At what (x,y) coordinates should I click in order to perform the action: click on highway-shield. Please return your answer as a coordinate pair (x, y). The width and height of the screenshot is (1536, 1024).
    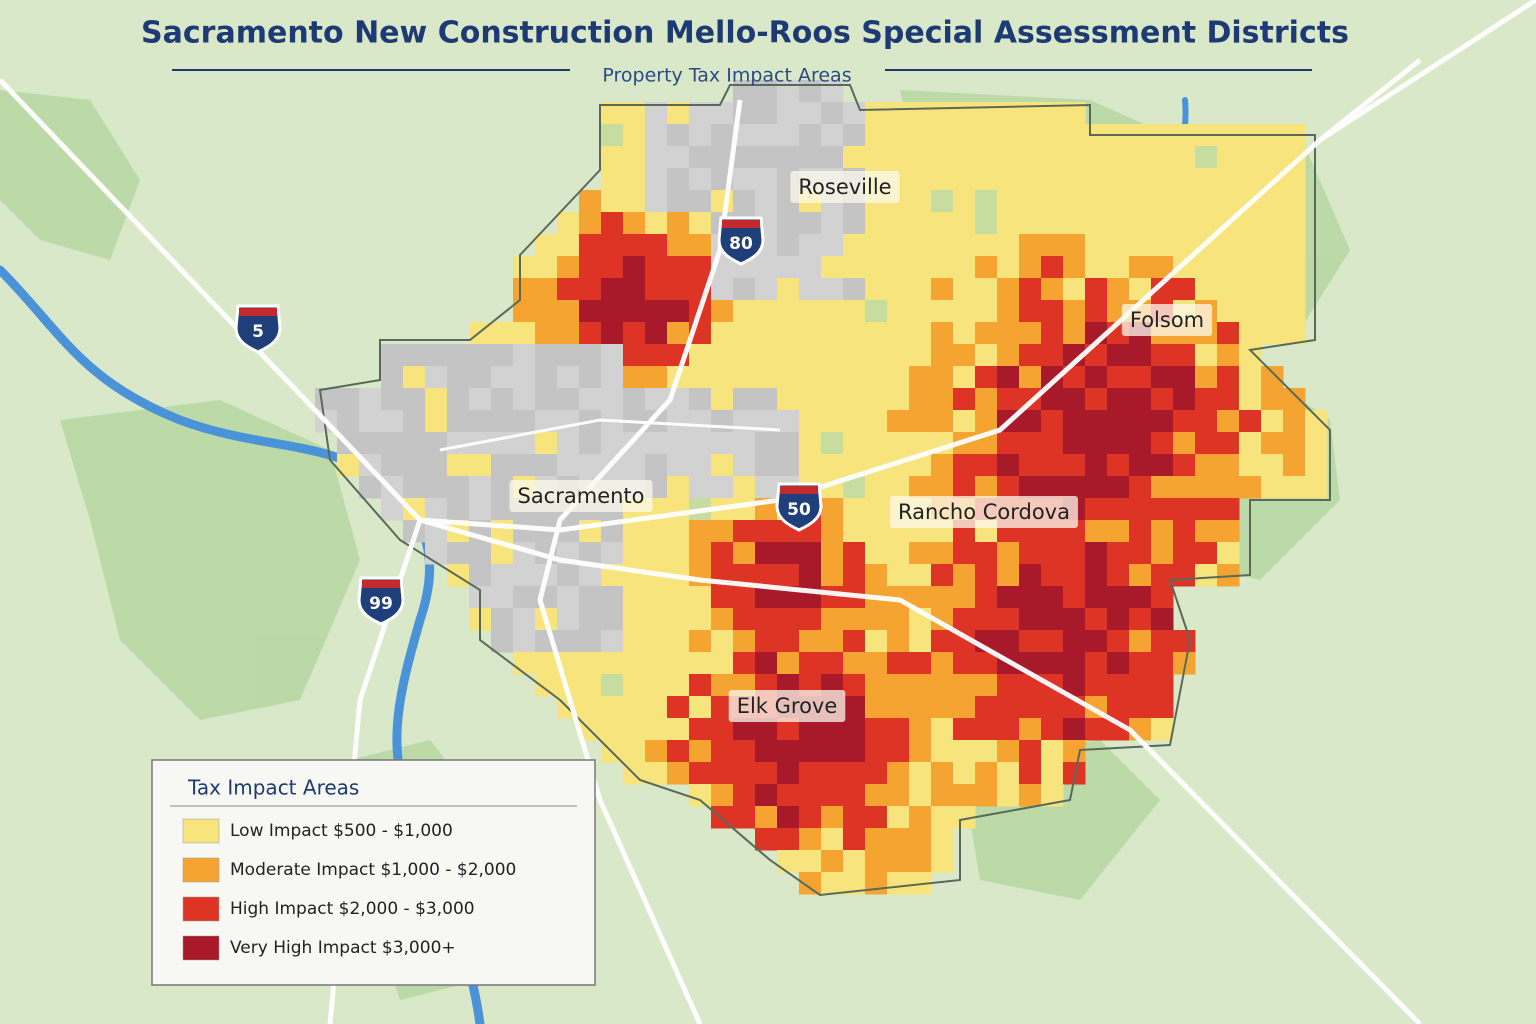
    Looking at the image, I should click on (258, 329).